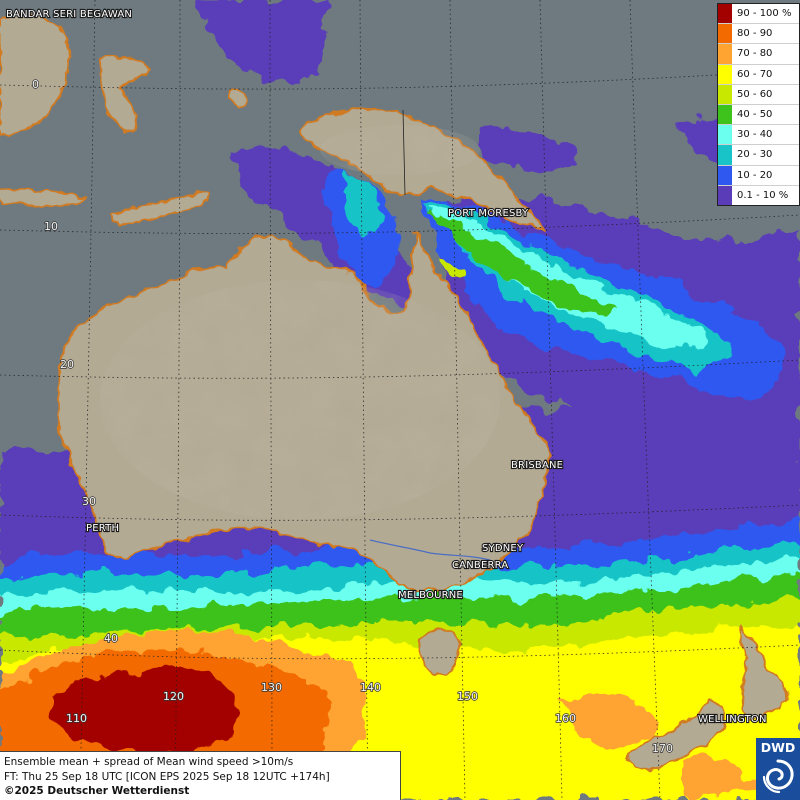  I want to click on lat-label: 20, so click(67, 364).